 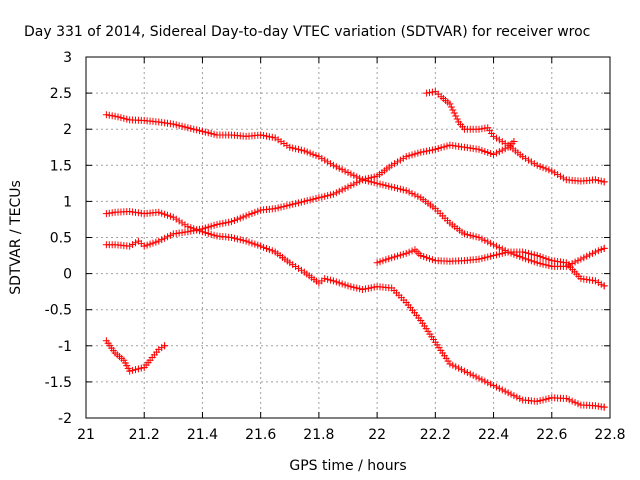 I want to click on y-tick-label: 1.5, so click(x=61, y=166).